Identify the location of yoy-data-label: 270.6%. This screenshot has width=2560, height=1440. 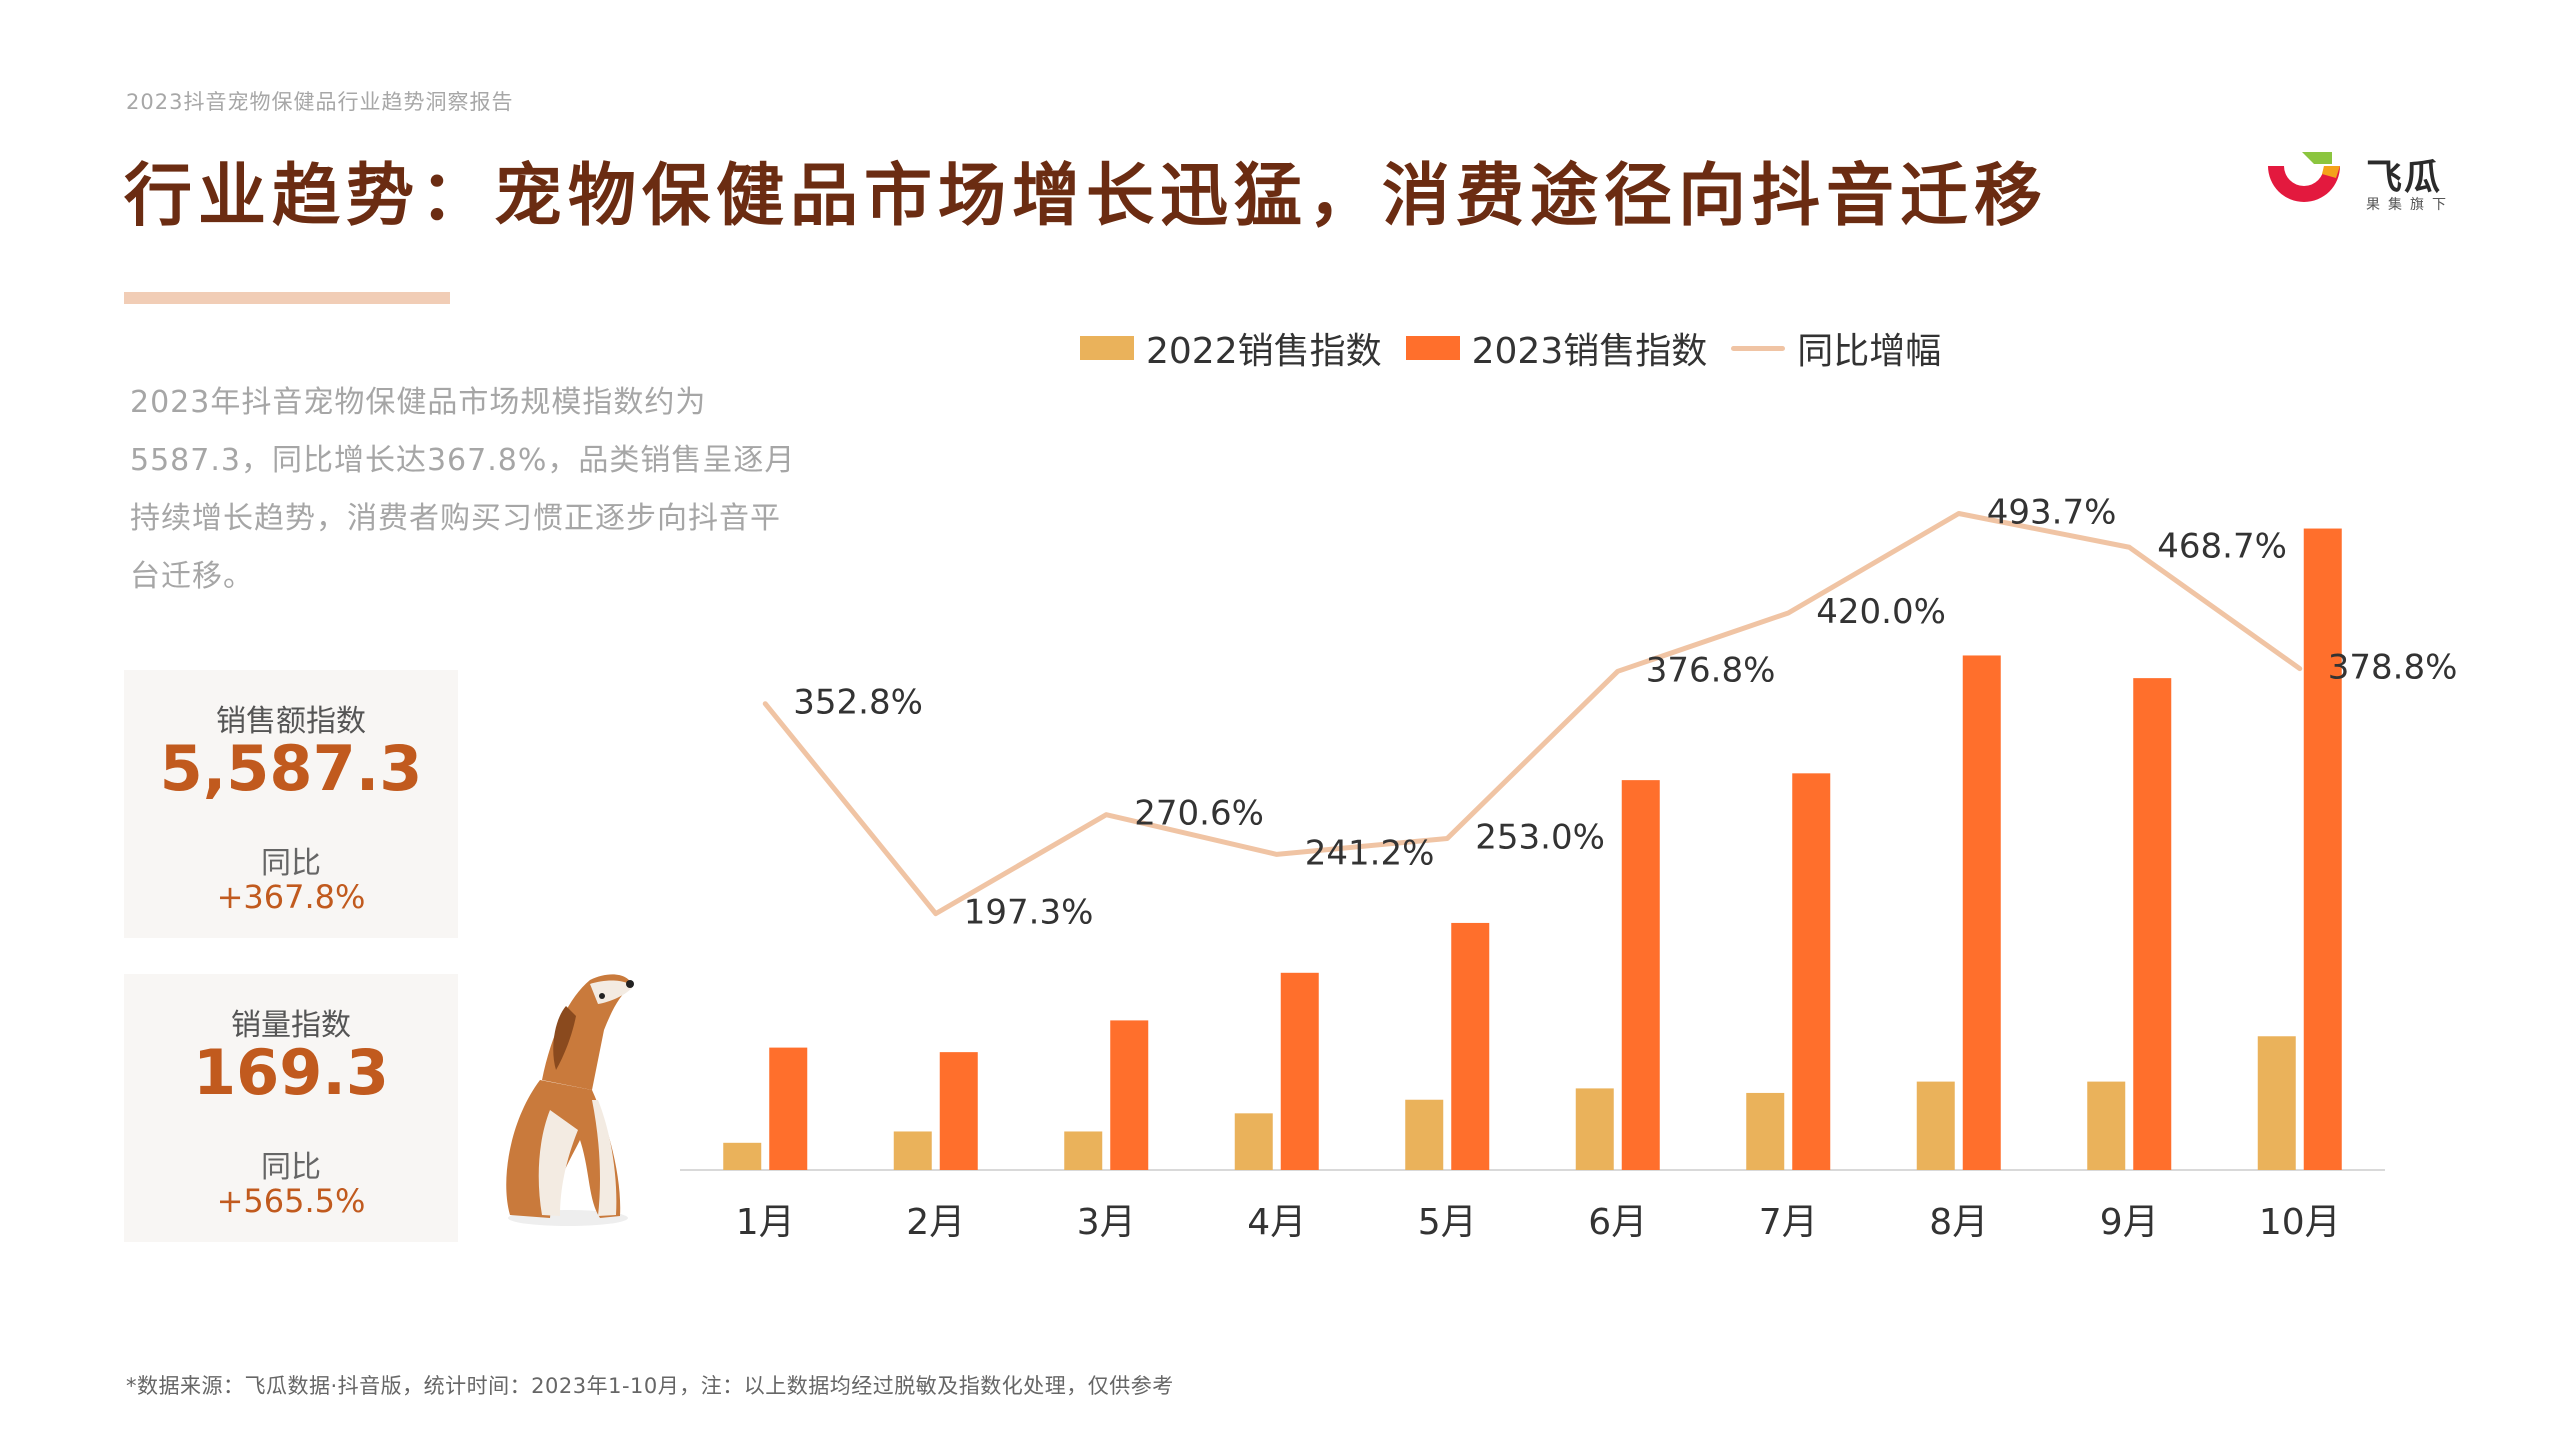
(1199, 814).